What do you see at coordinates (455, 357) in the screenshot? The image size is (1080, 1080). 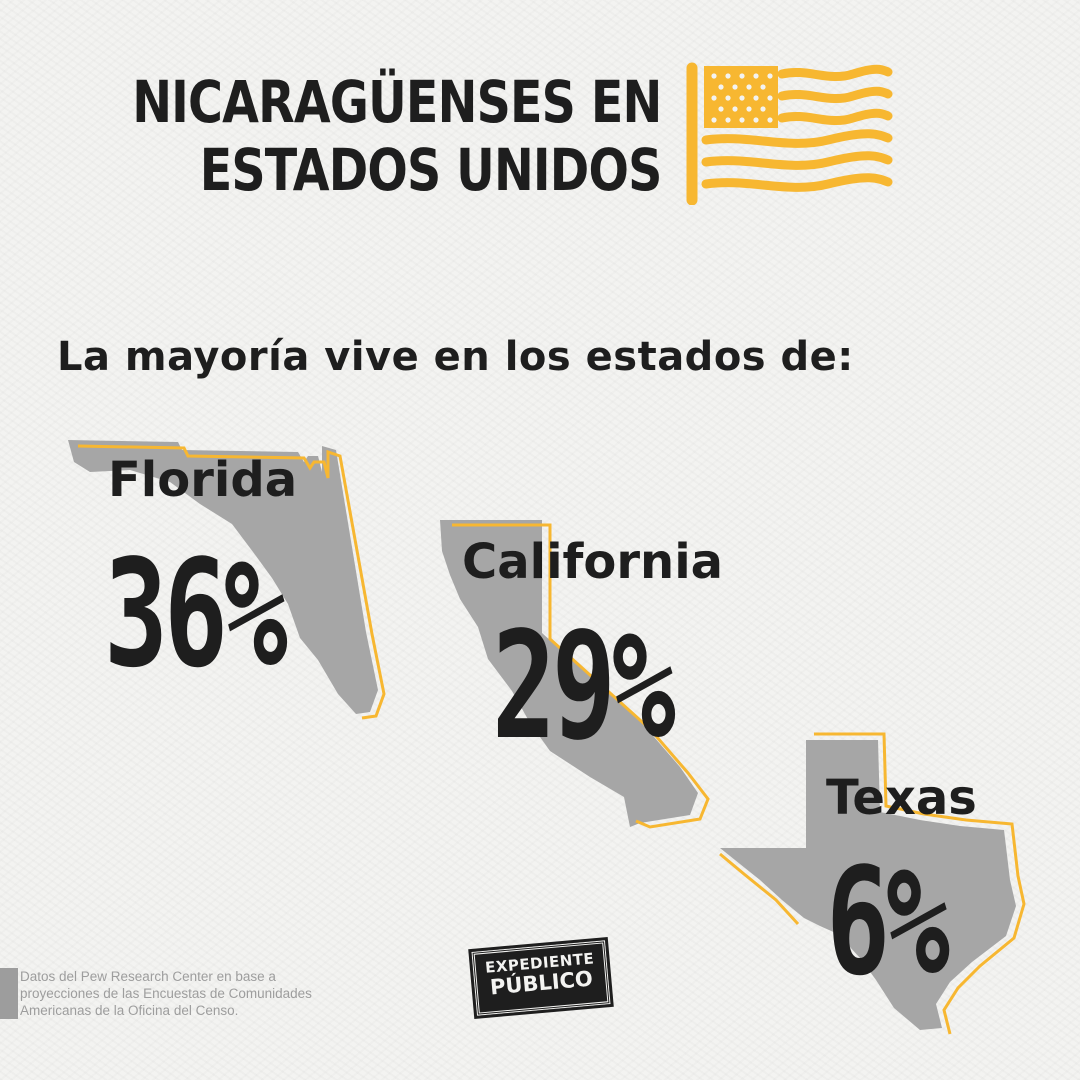 I see `subtitle: La mayoría vive en los estados de:` at bounding box center [455, 357].